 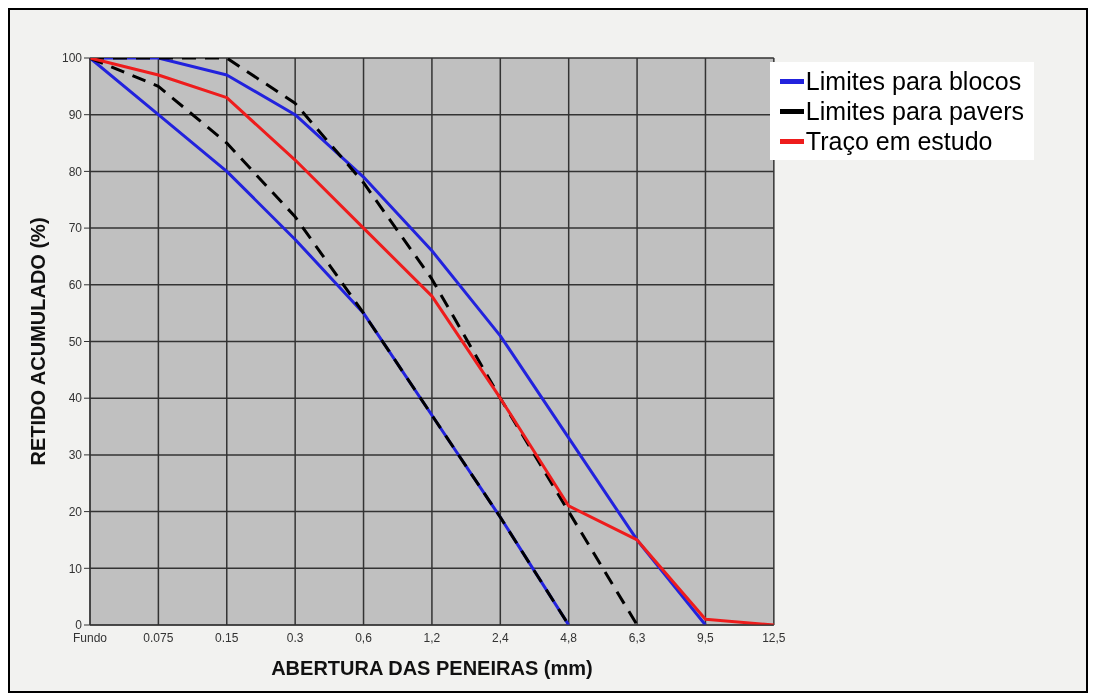 What do you see at coordinates (364, 637) in the screenshot?
I see `x-tick-label: 0,6` at bounding box center [364, 637].